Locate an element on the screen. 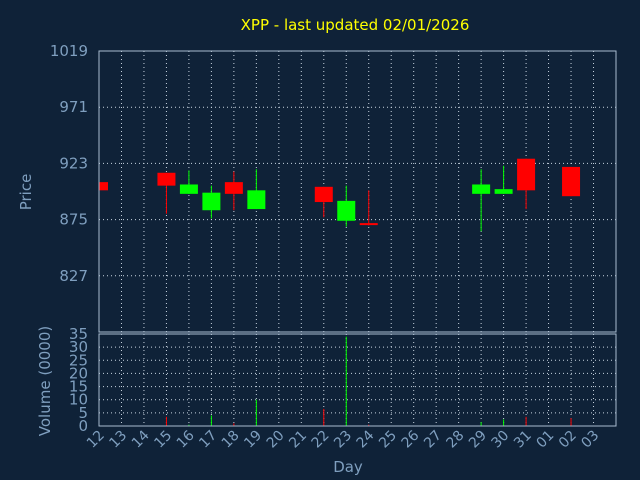 The width and height of the screenshot is (640, 480). volume-tick-label: 10 is located at coordinates (78, 400).